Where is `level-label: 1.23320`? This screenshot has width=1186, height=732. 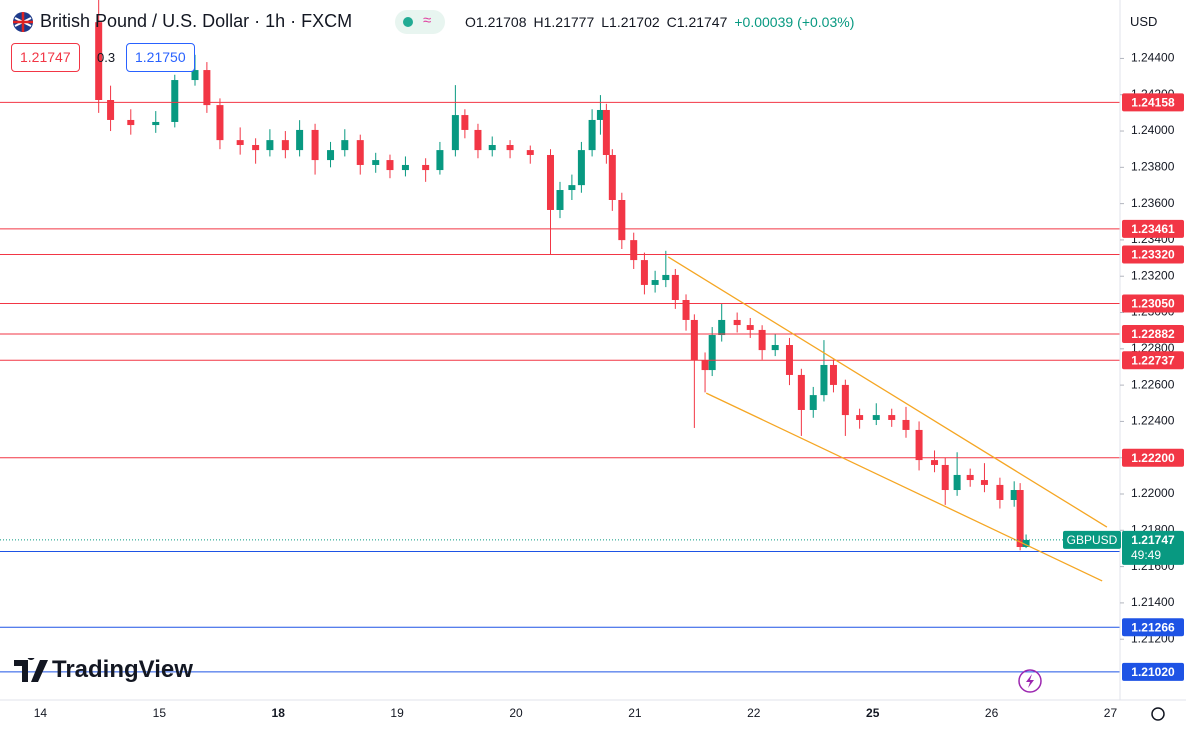 level-label: 1.23320 is located at coordinates (1153, 255).